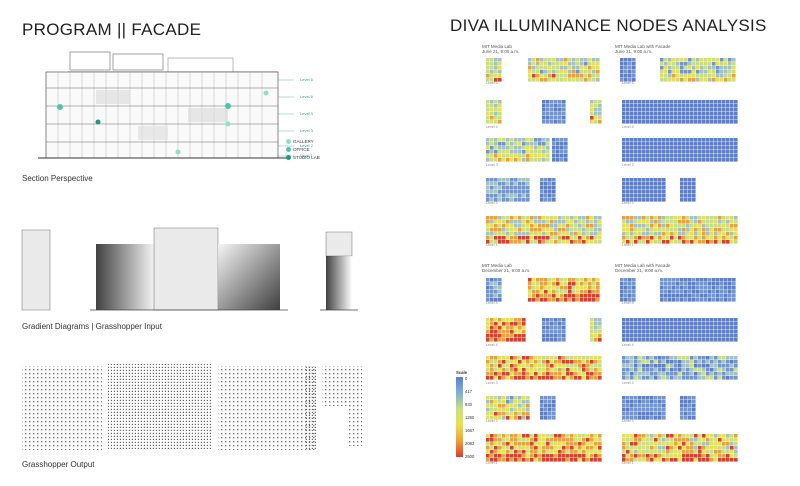 This screenshot has width=800, height=486. What do you see at coordinates (492, 303) in the screenshot?
I see `level-label: Level 5` at bounding box center [492, 303].